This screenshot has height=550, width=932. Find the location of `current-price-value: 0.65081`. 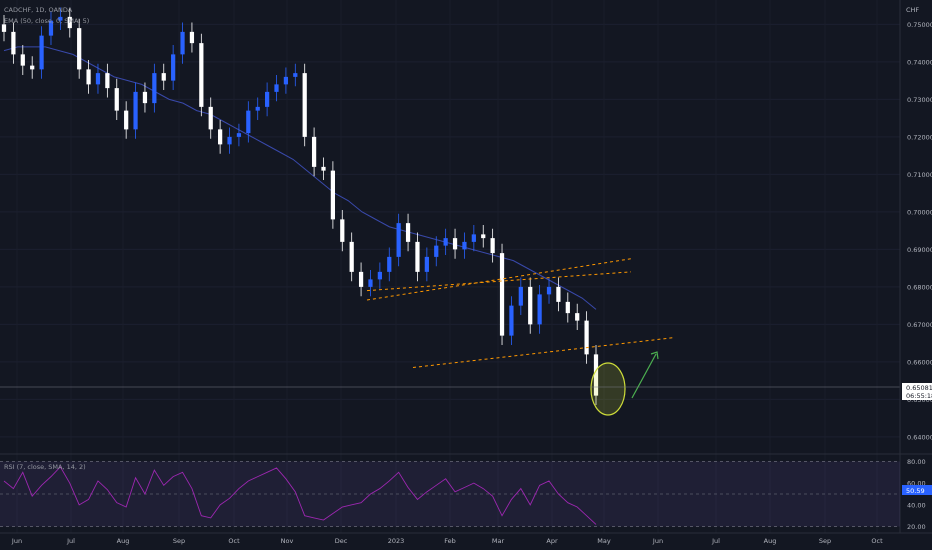

current-price-value: 0.65081 is located at coordinates (919, 388).